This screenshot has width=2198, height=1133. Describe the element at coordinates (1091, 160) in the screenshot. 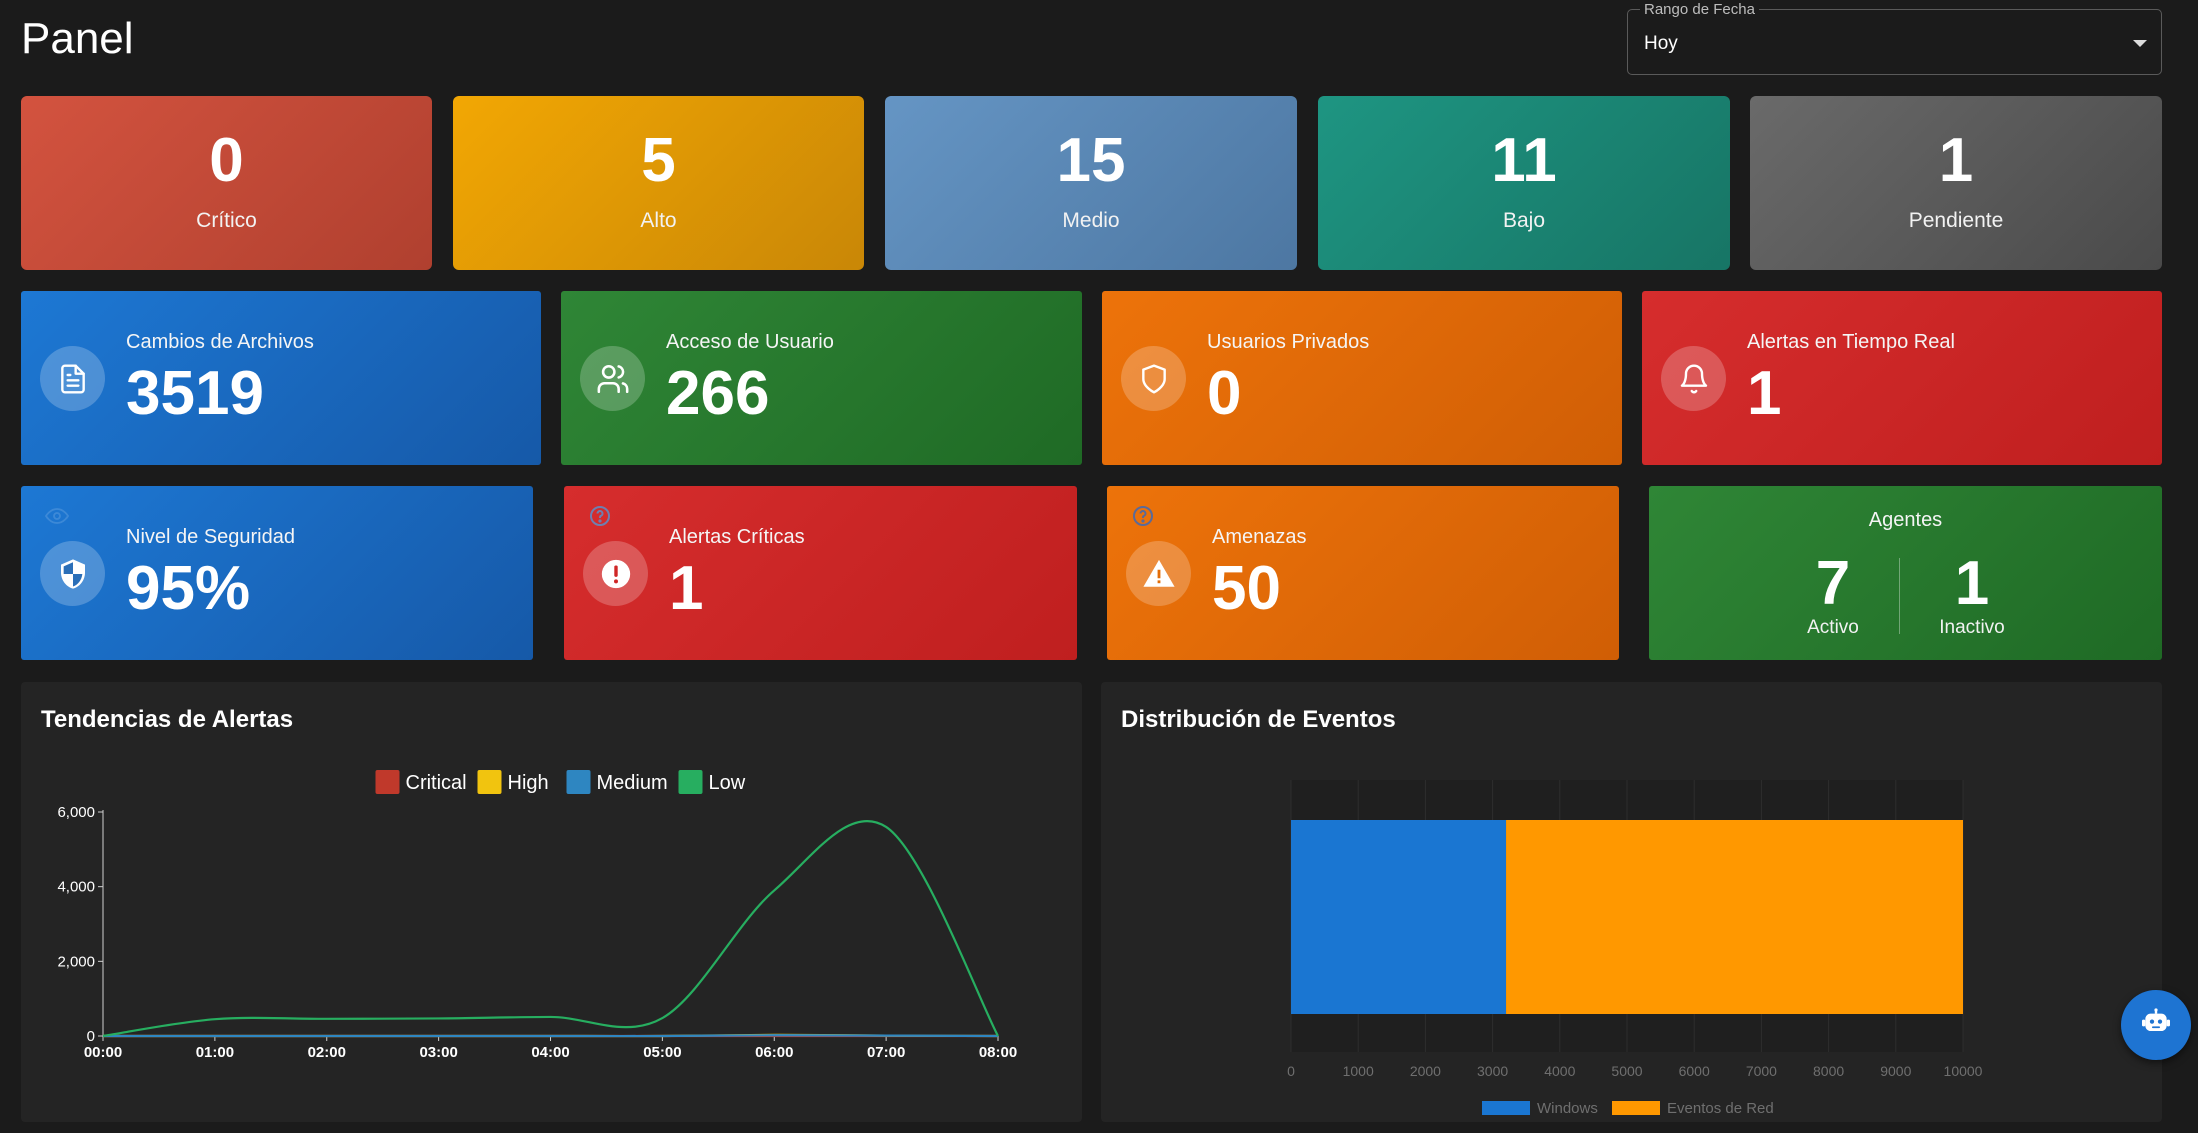

I see `severity-count: 15` at that location.